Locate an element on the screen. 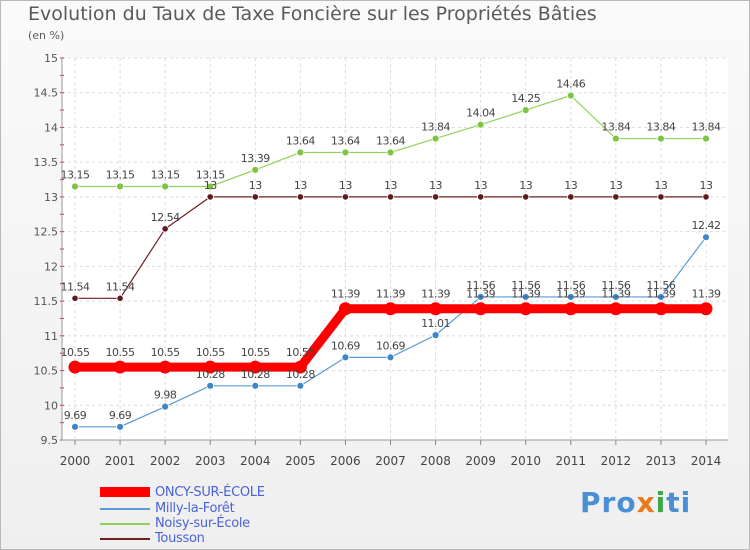 The width and height of the screenshot is (750, 550). data-label: 14.25 is located at coordinates (525, 98).